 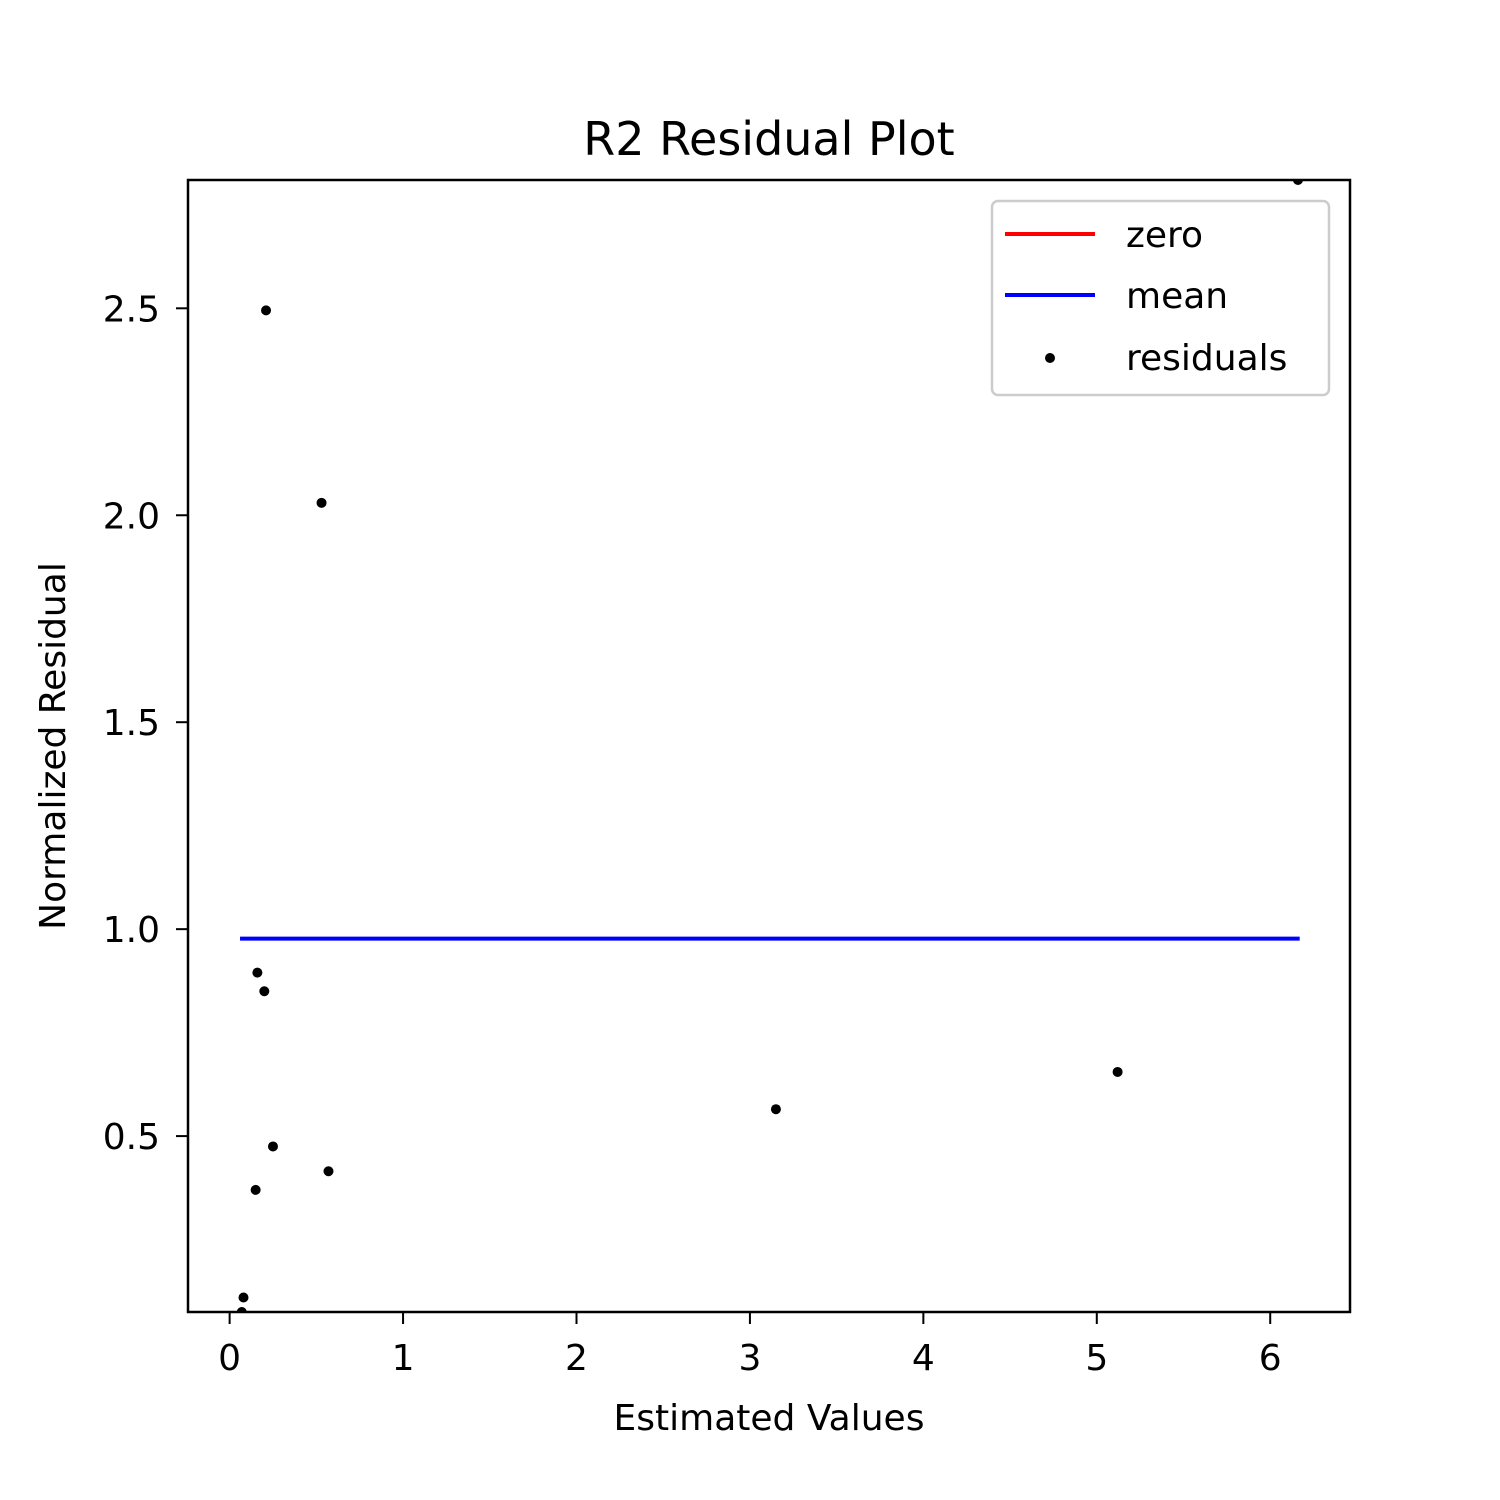 What do you see at coordinates (53, 746) in the screenshot?
I see `y-axis-label: Normalized Residual` at bounding box center [53, 746].